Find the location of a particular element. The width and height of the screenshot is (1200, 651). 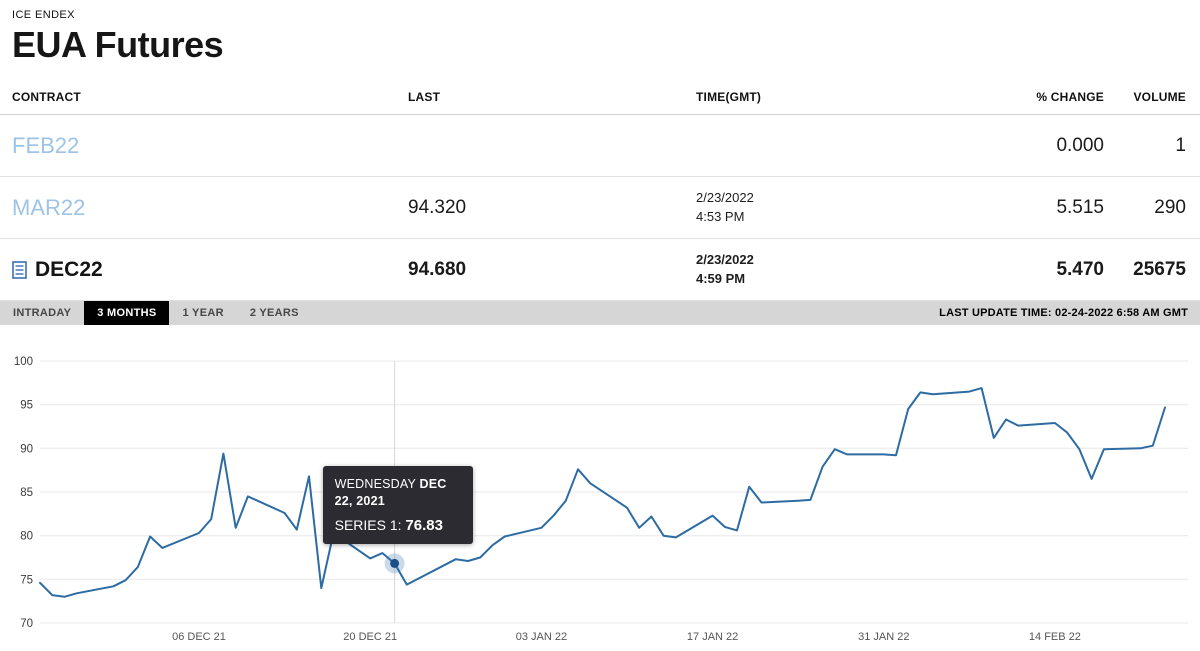

tab-3-months: 3 MONTHS is located at coordinates (127, 313).